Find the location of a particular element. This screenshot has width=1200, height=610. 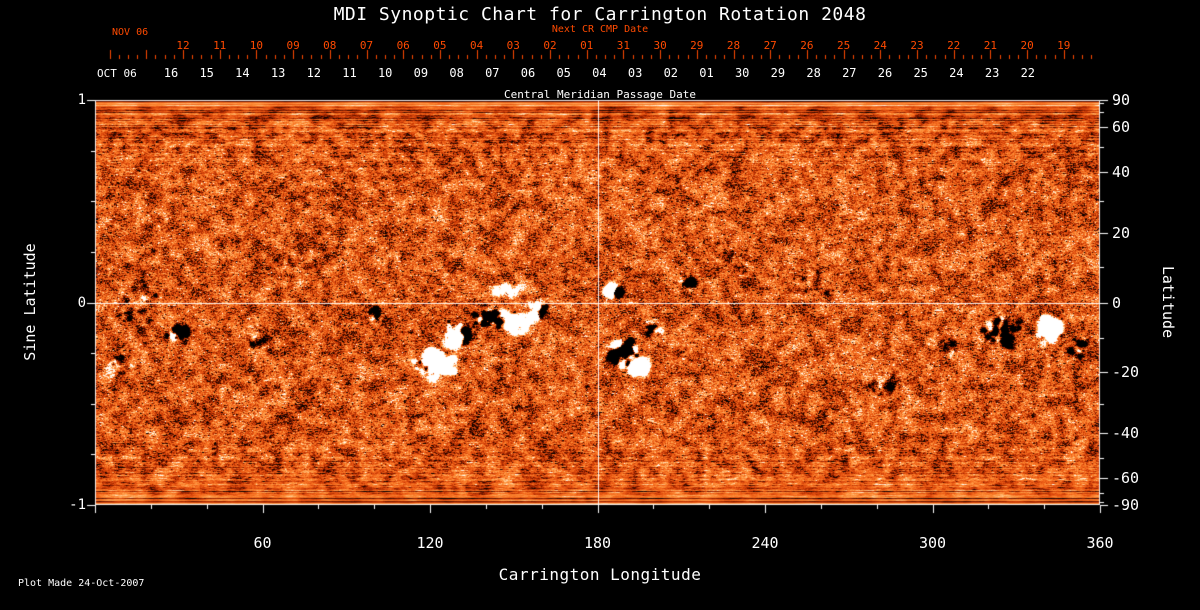

latitude-axis-label: Latitude is located at coordinates (1168, 302).